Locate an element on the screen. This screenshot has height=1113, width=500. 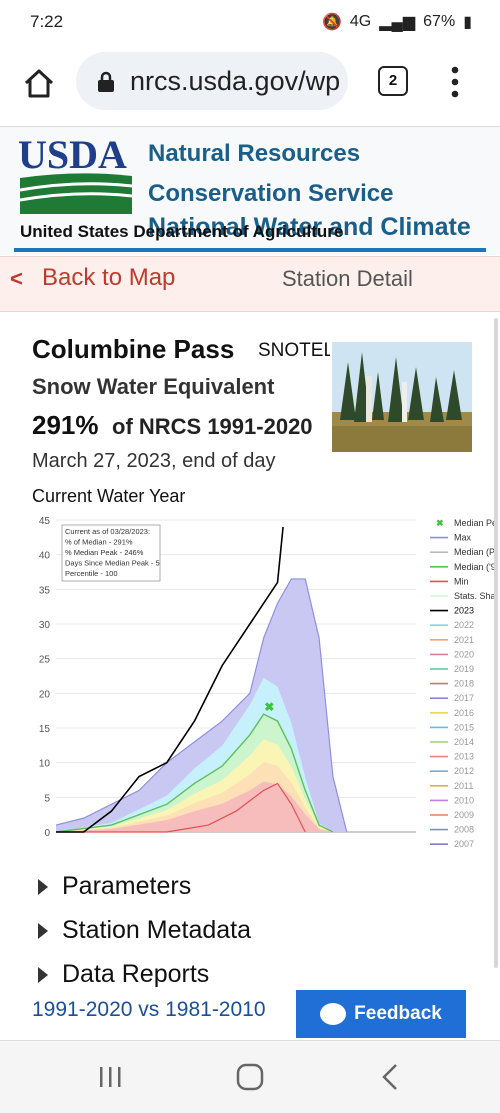
address-bar is located at coordinates (212, 81).